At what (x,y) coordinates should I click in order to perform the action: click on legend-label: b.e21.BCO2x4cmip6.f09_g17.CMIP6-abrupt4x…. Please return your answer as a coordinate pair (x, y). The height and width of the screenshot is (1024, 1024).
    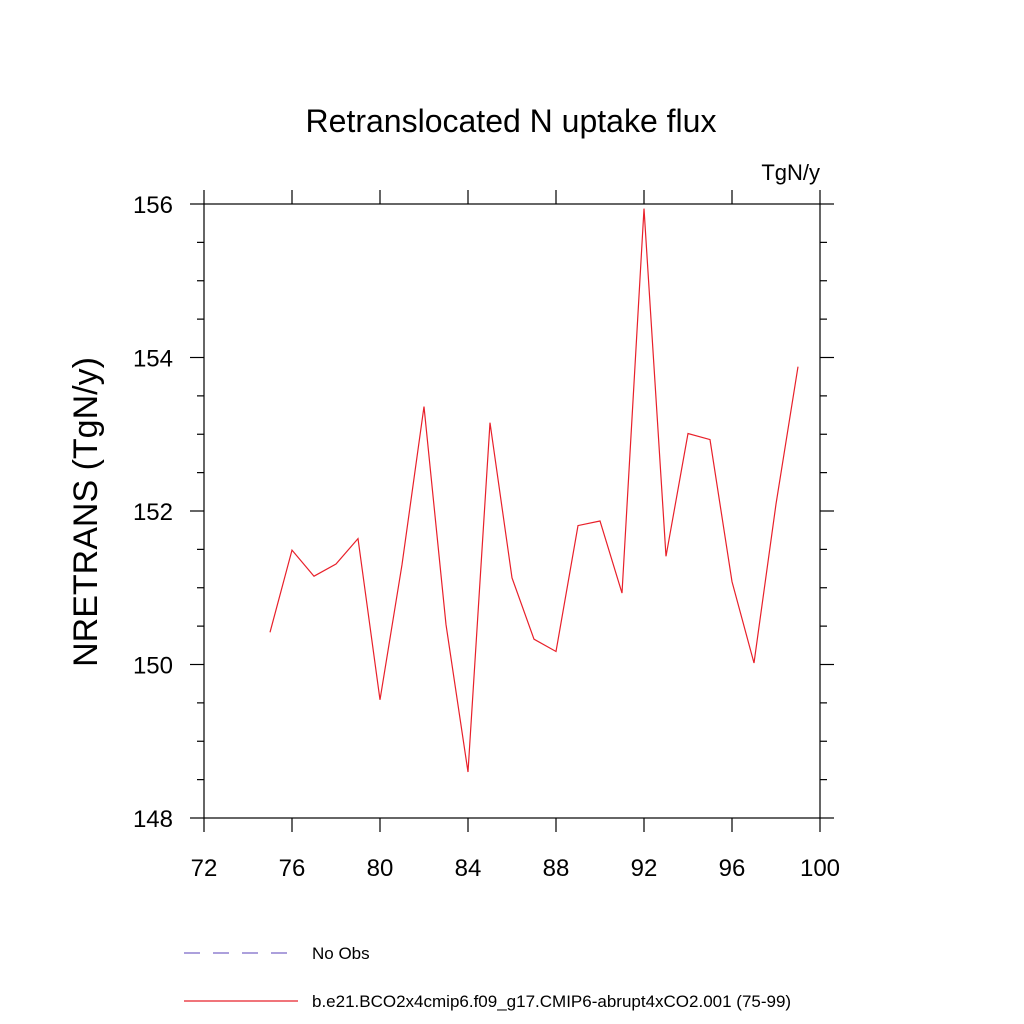
    Looking at the image, I should click on (551, 1001).